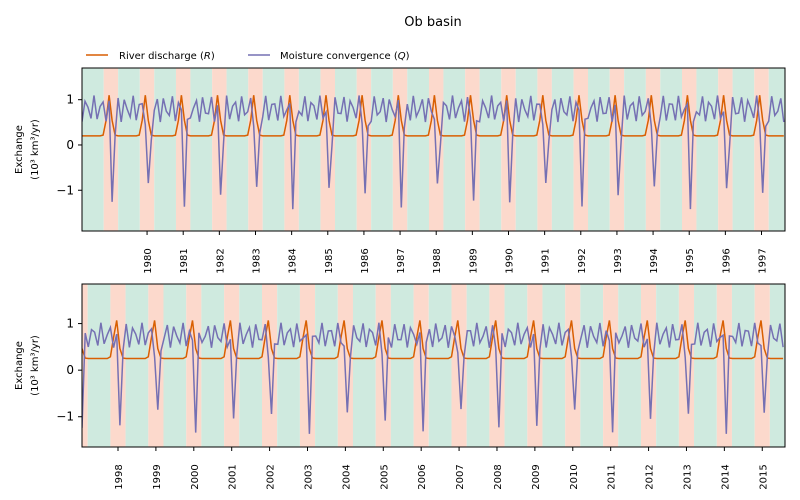  What do you see at coordinates (346, 476) in the screenshot?
I see `xtick-label: 2004` at bounding box center [346, 476].